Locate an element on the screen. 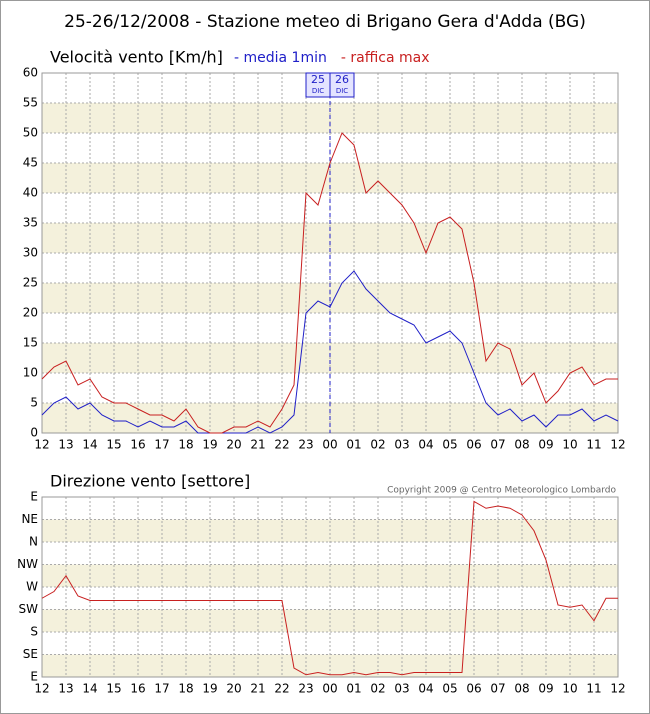 This screenshot has height=714, width=650. y-tick-label: 45 is located at coordinates (30, 163).